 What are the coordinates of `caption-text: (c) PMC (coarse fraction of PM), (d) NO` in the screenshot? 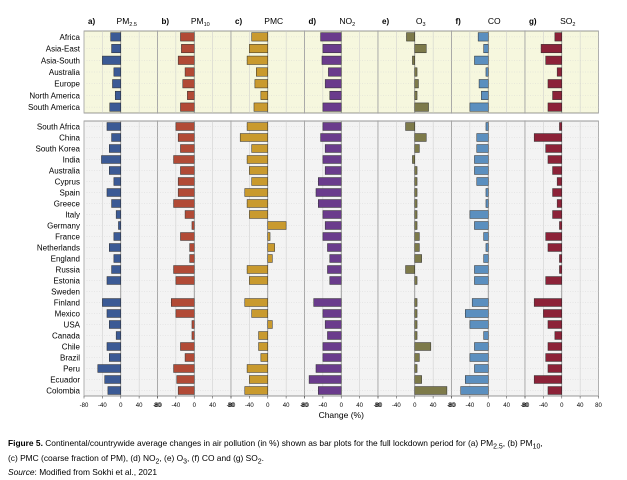 It's located at (82, 457).